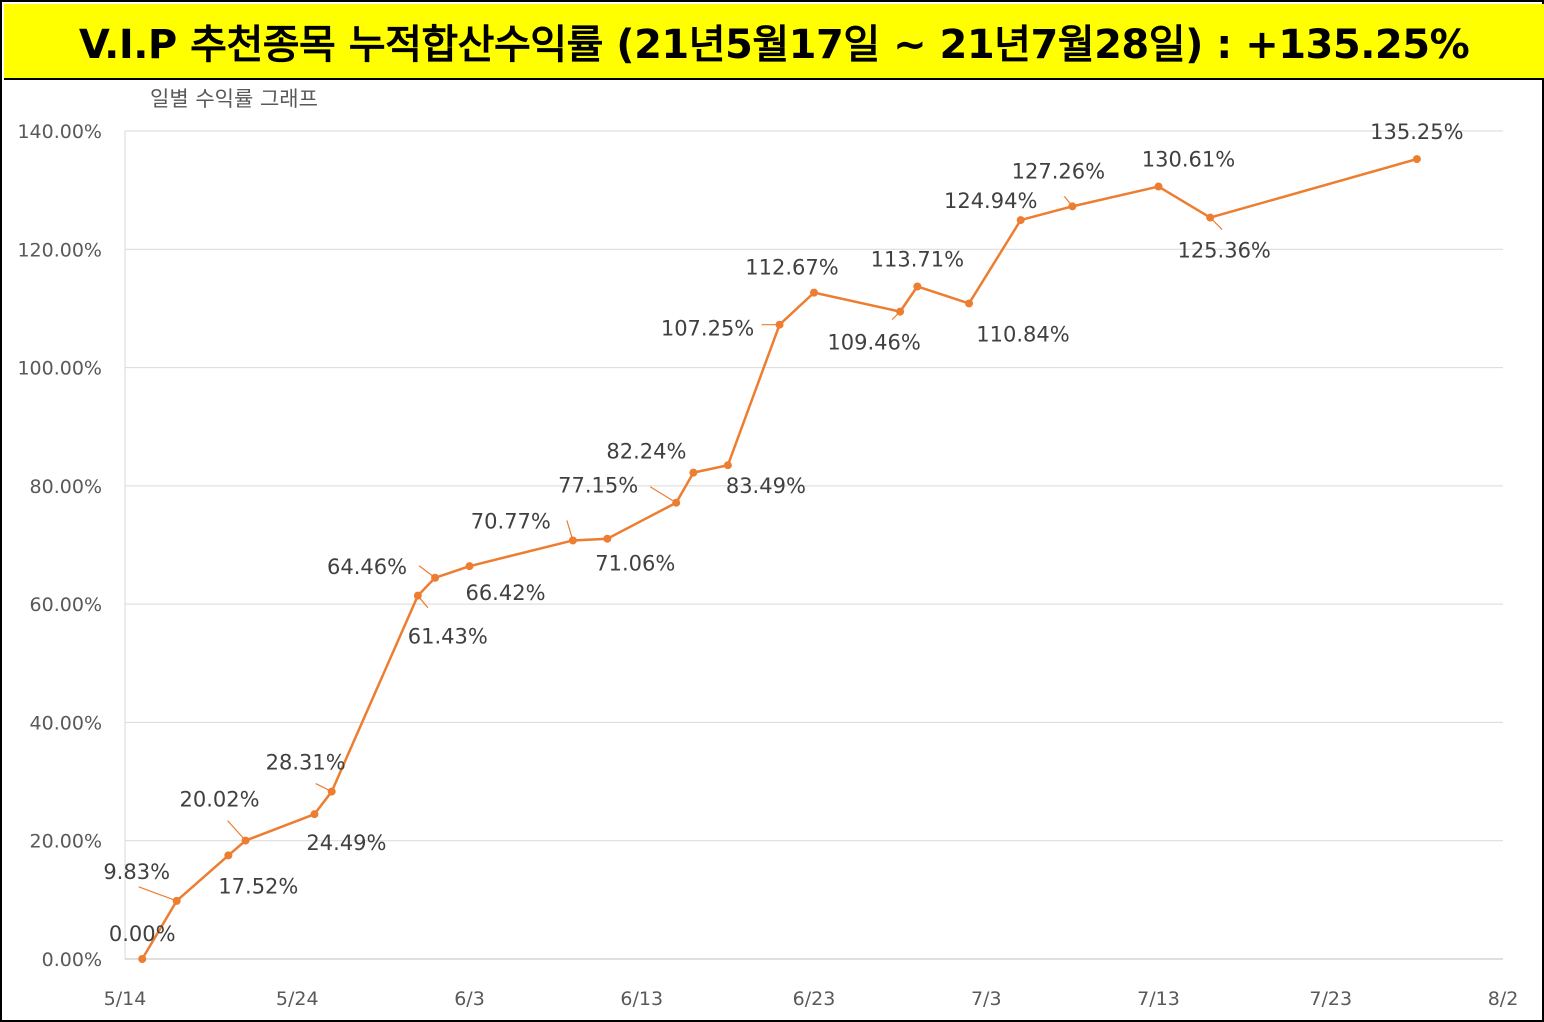 The image size is (1544, 1022). I want to click on data-label: 113.71%, so click(917, 259).